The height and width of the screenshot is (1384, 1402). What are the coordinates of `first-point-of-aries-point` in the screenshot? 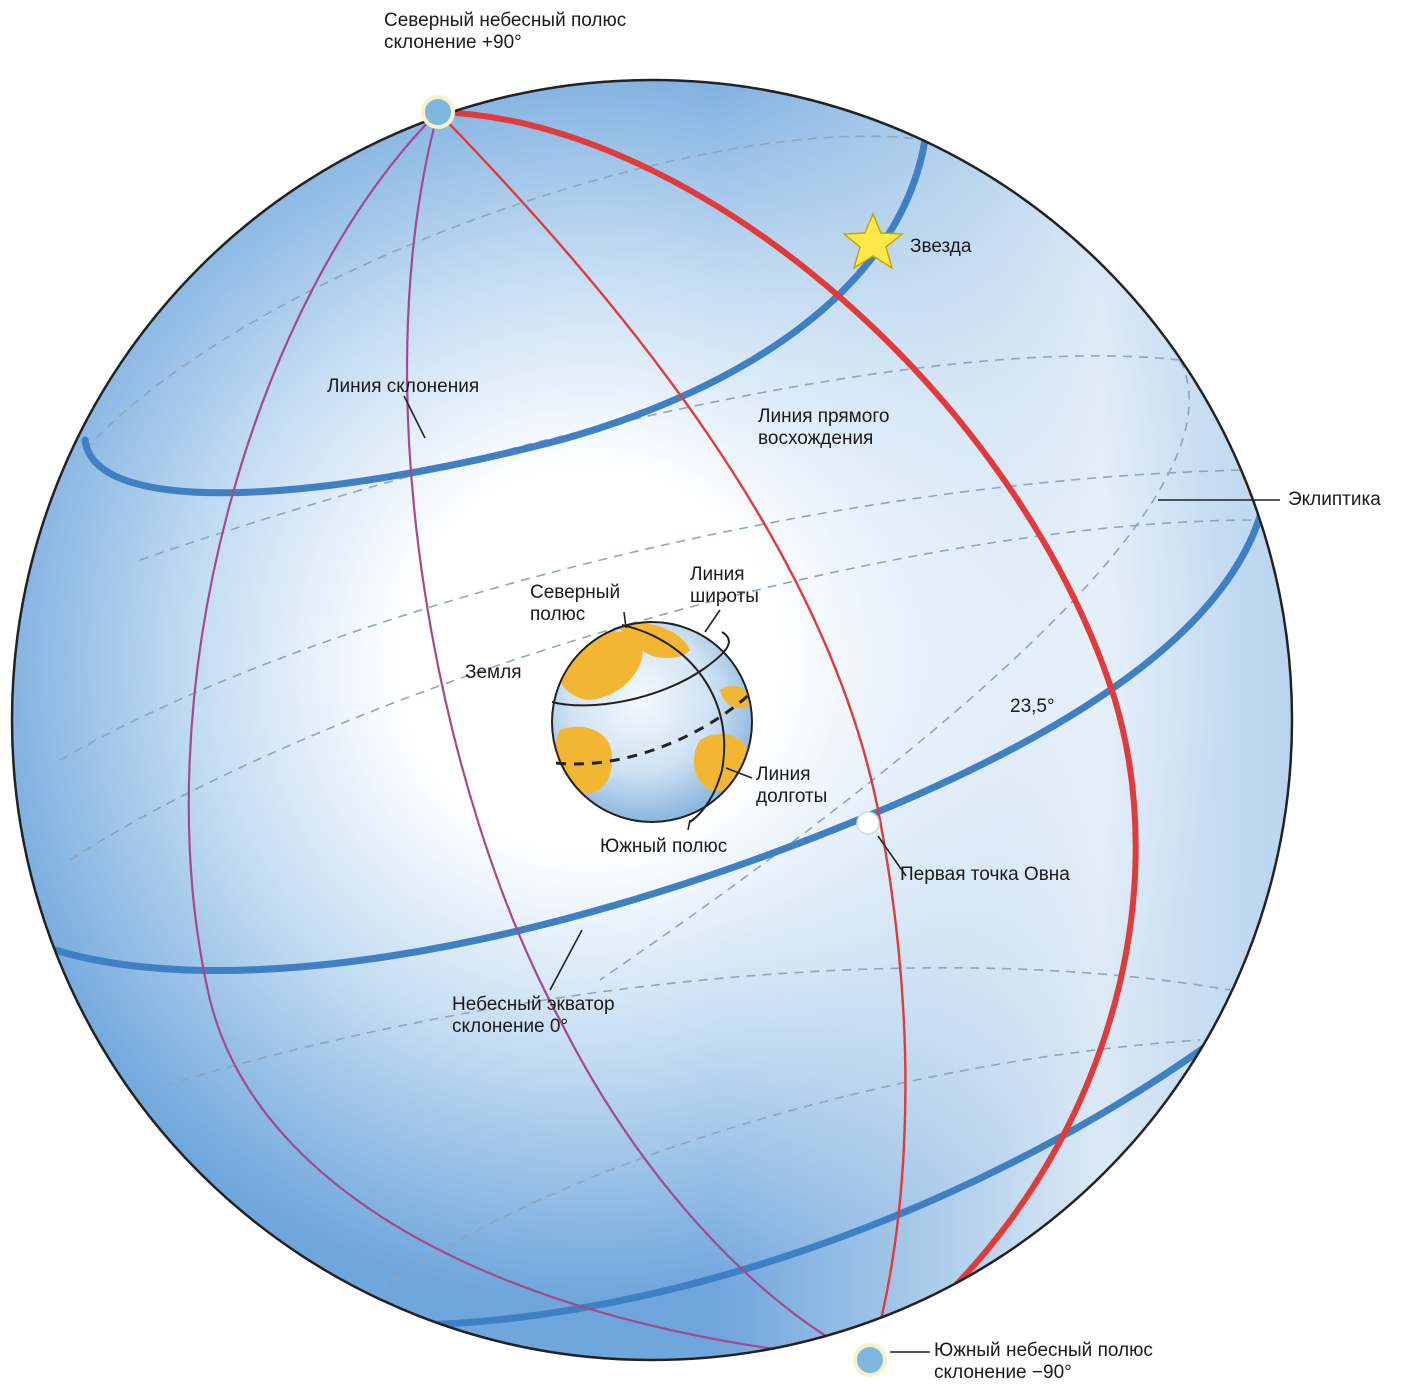 It's located at (868, 823).